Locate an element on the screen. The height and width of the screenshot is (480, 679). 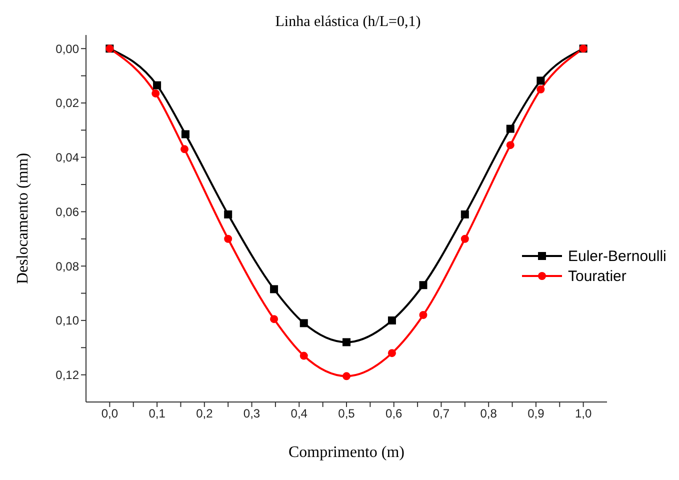
x-tick-label: 0,0 is located at coordinates (109, 413).